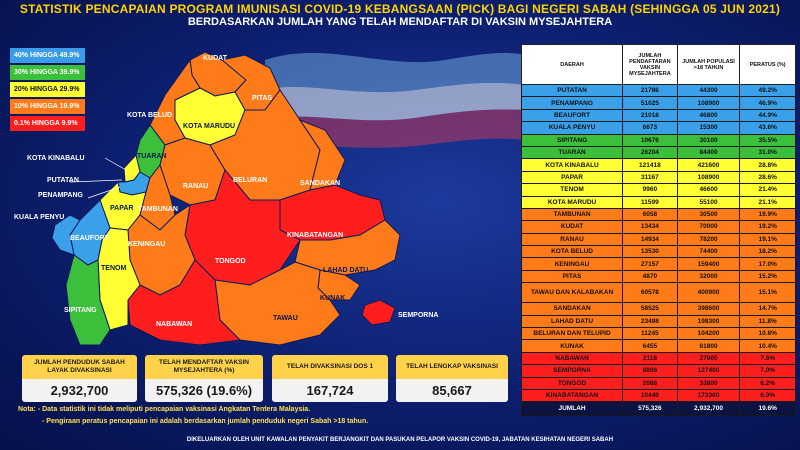 The width and height of the screenshot is (800, 450). I want to click on table-cell: 21.4%, so click(767, 190).